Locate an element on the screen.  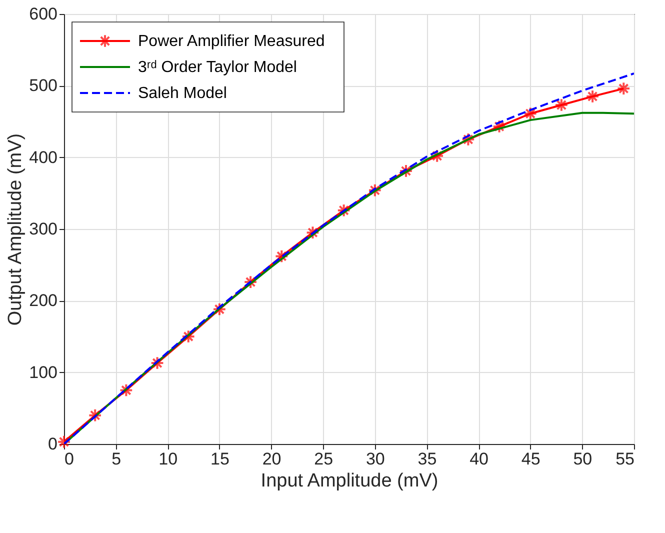
x-tick-label: 20 is located at coordinates (272, 459).